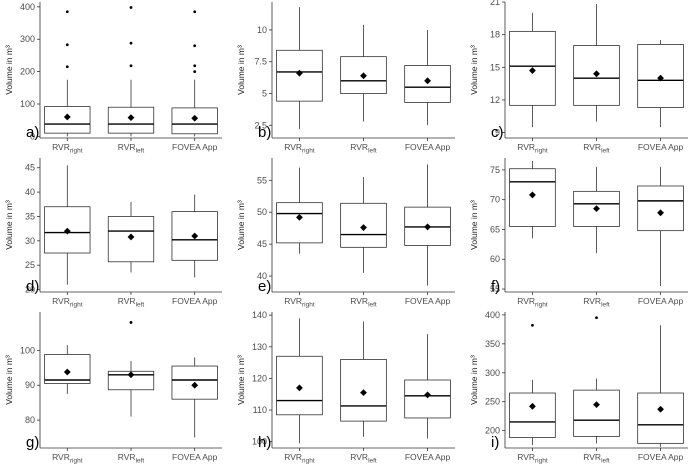 This screenshot has width=700, height=465. What do you see at coordinates (260, 125) in the screenshot?
I see `y-tick-label: 2.5` at bounding box center [260, 125].